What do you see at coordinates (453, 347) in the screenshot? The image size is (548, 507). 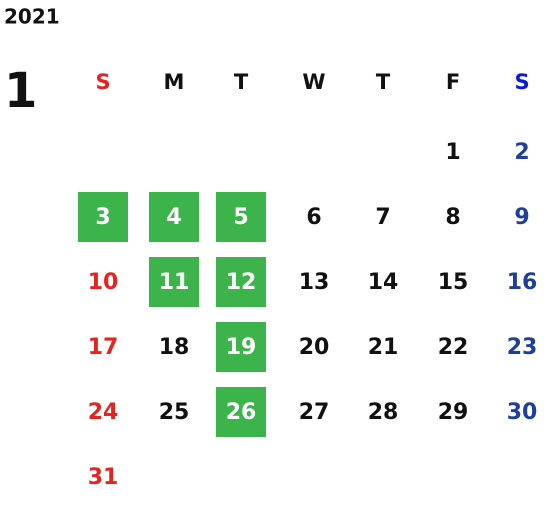 I see `day: 22` at bounding box center [453, 347].